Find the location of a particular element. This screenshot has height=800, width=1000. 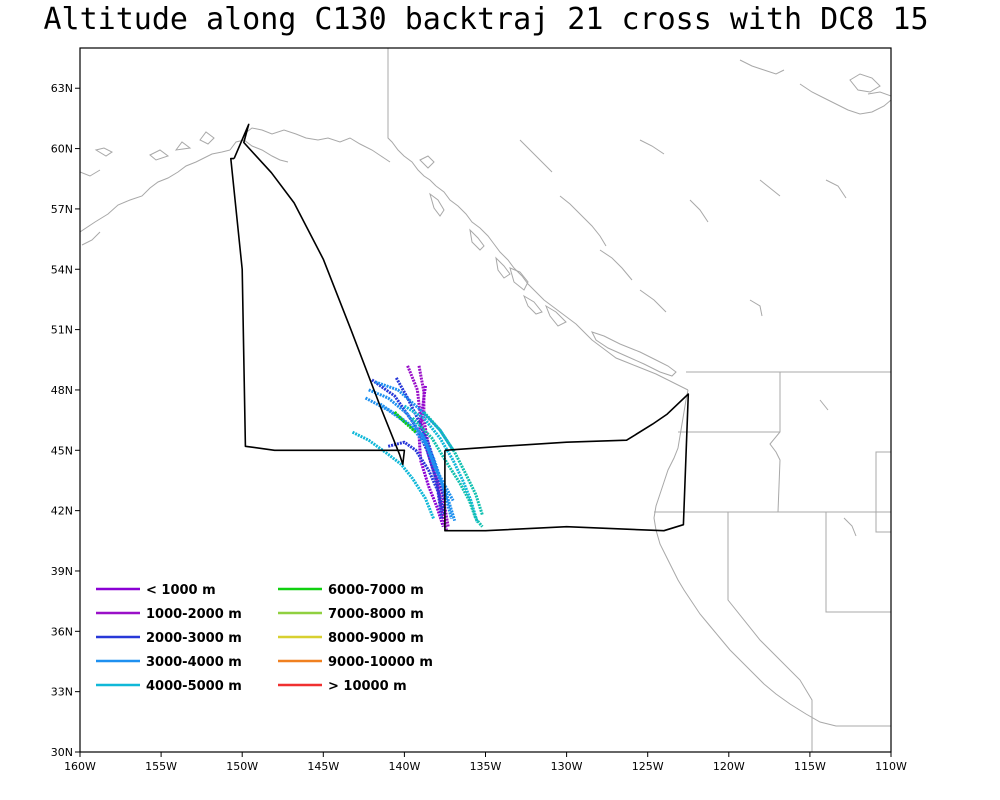

y-tick-label: 54N is located at coordinates (62, 269).